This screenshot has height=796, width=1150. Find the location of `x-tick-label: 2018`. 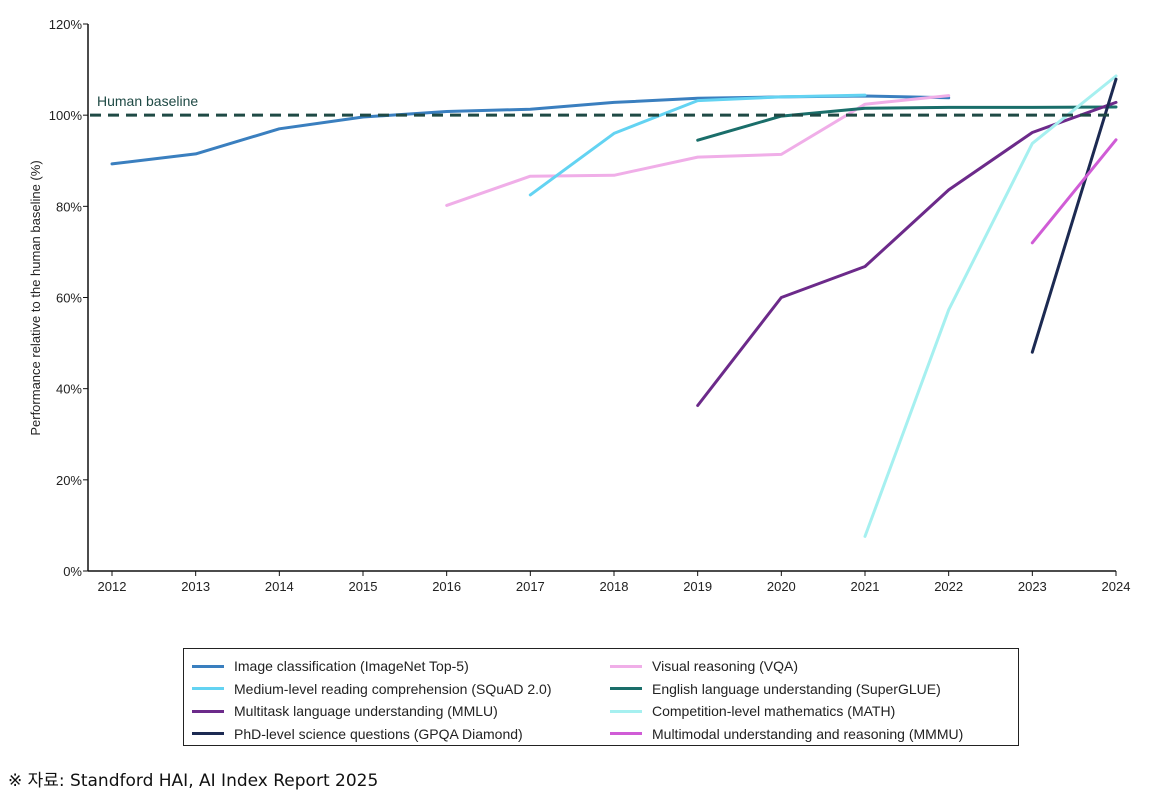

x-tick-label: 2018 is located at coordinates (614, 586).